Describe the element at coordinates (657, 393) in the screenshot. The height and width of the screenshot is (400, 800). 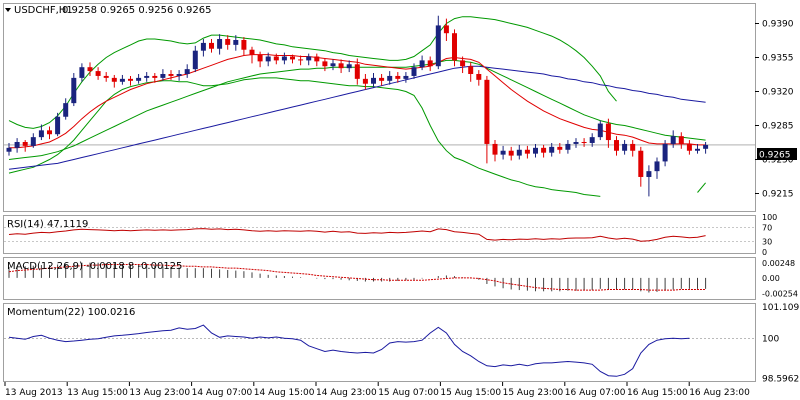
I see `time-label-10: 16 Aug 15:00` at that location.